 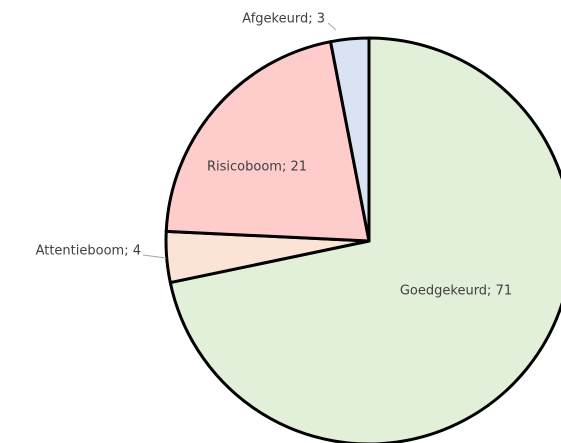 I want to click on data-label: Attentieboom; 4, so click(x=88, y=251).